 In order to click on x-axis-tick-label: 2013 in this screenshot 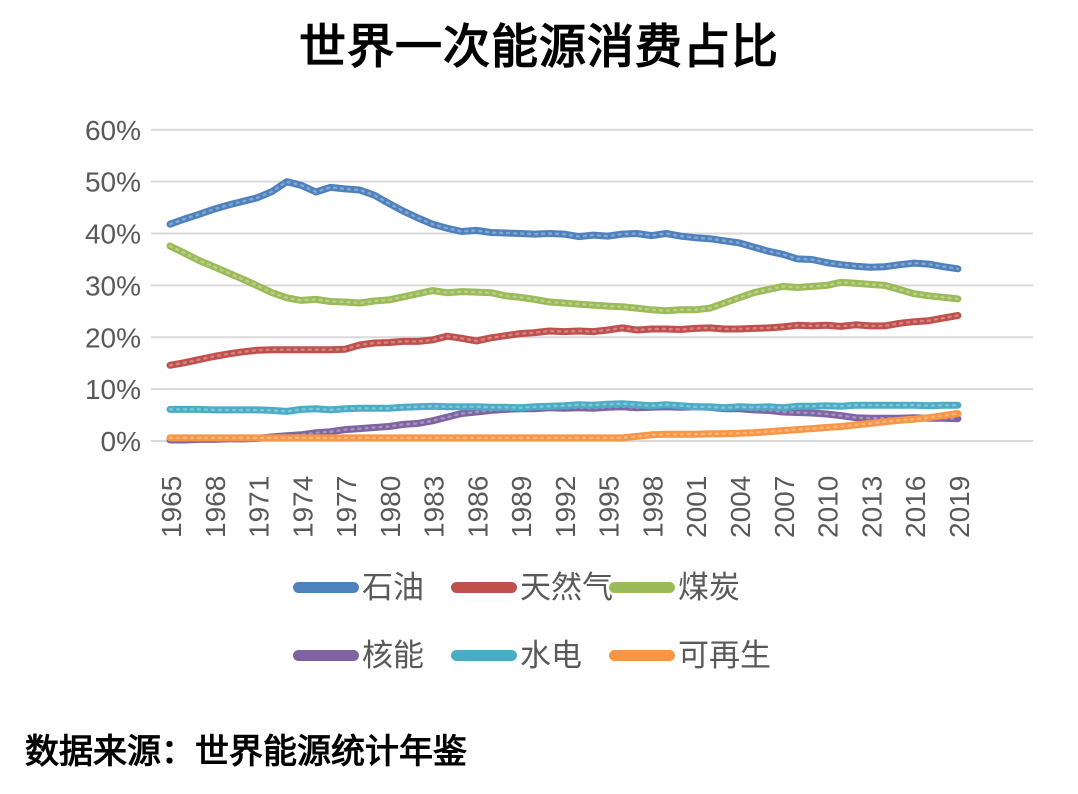, I will do `click(871, 507)`.